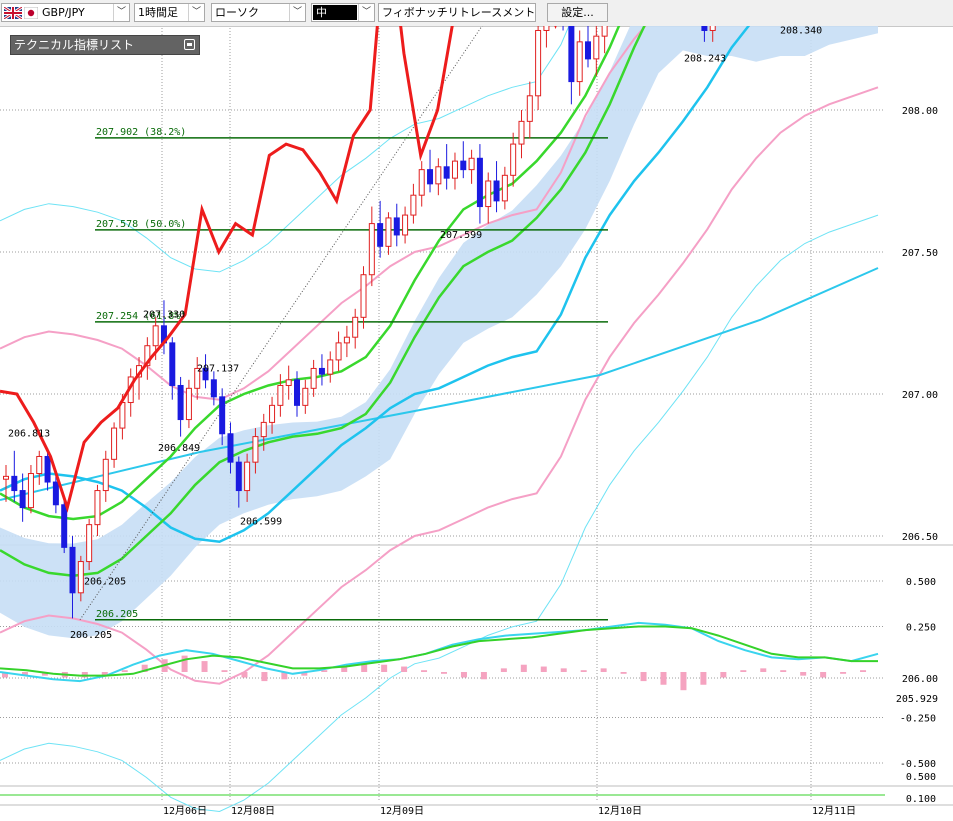 This screenshot has height=821, width=953. Describe the element at coordinates (13, 13) in the screenshot. I see `uk-flag-icon` at that location.